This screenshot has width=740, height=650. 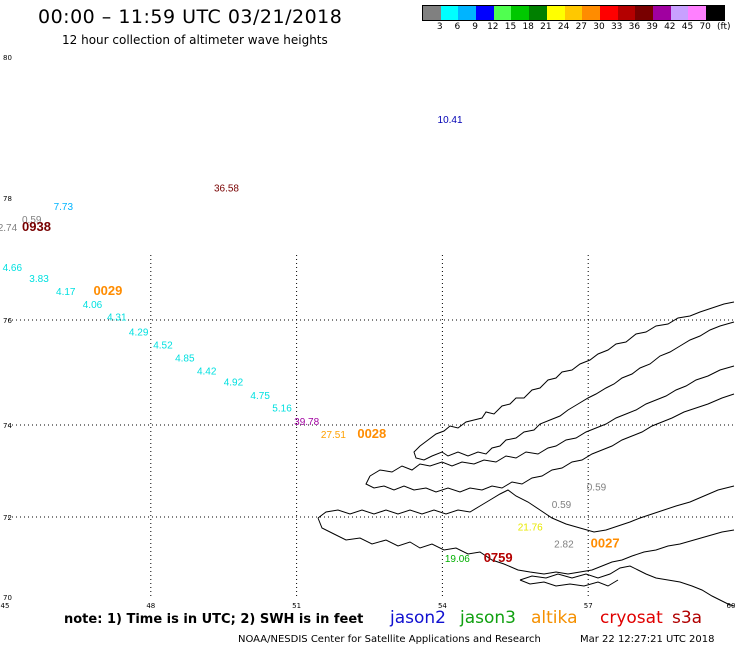 What do you see at coordinates (163, 346) in the screenshot?
I see `wave-height-label: 4.52` at bounding box center [163, 346].